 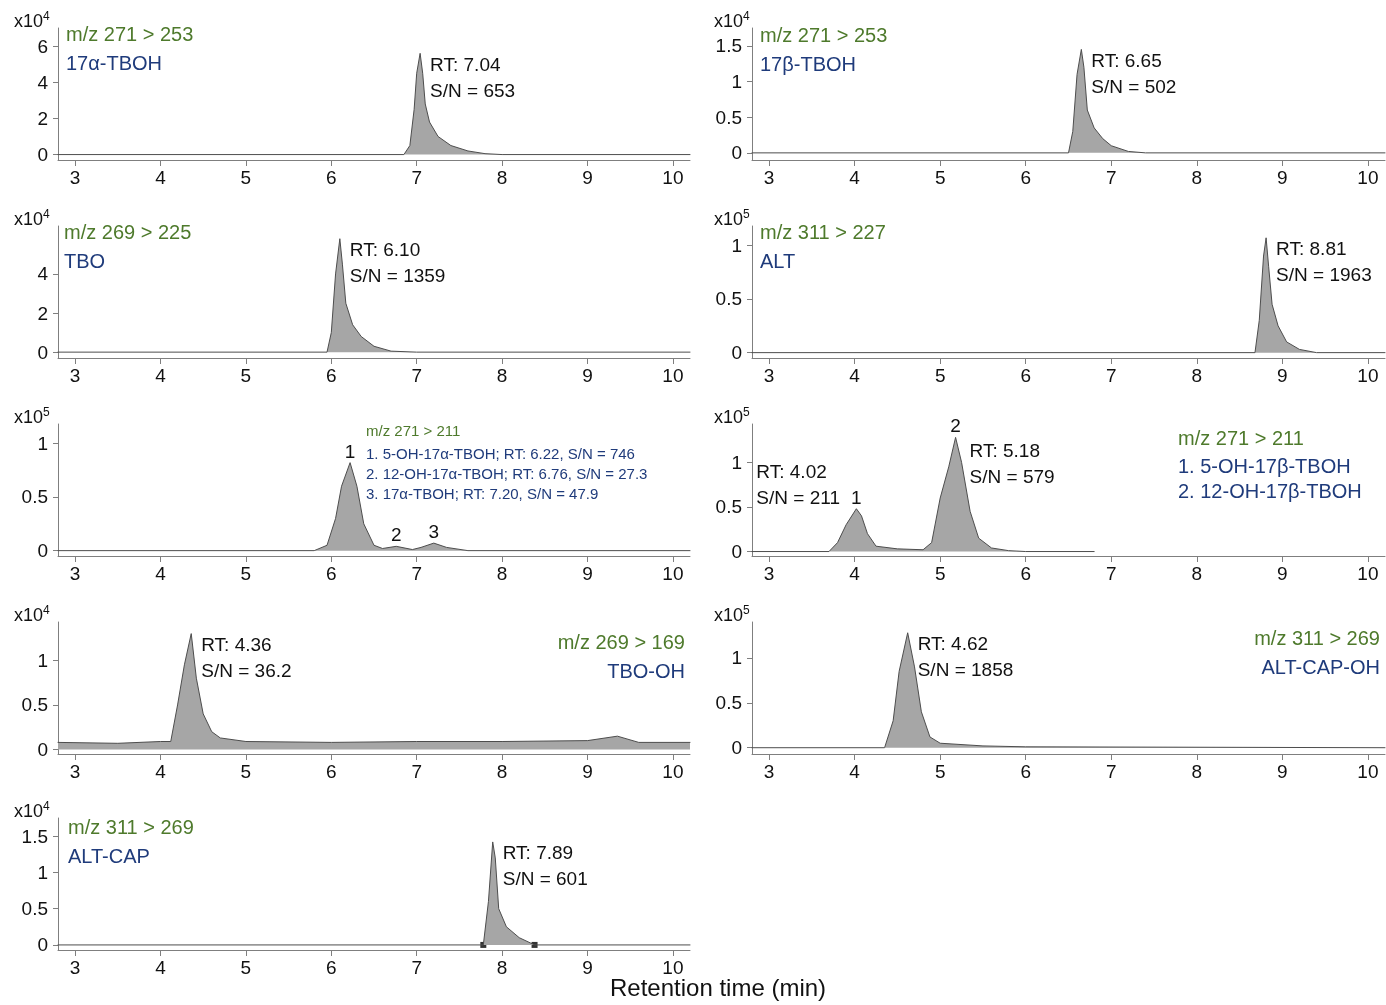 What do you see at coordinates (43, 82) in the screenshot?
I see `y-tick-label: 4` at bounding box center [43, 82].